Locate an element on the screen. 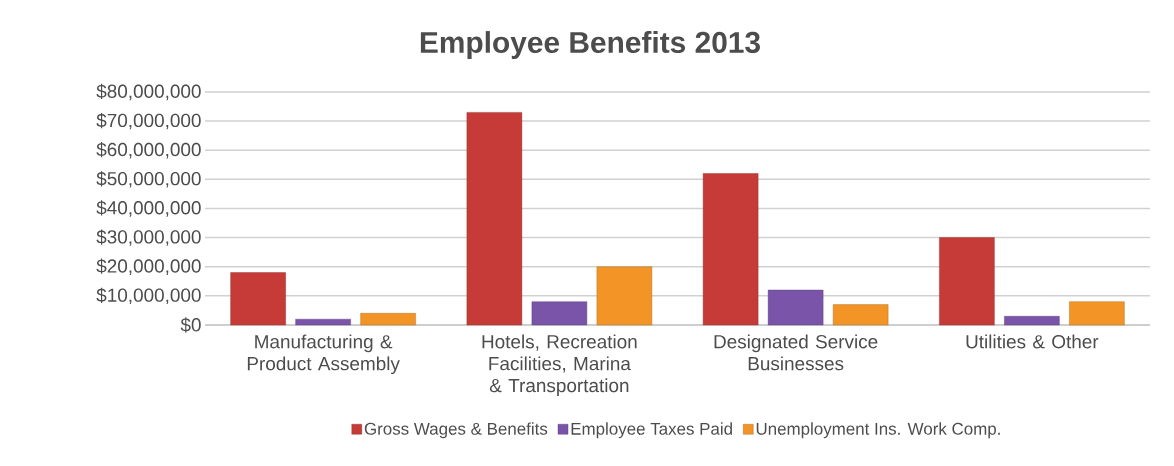 This screenshot has height=466, width=1174. y-tick-label: $50,000,000 is located at coordinates (148, 179).